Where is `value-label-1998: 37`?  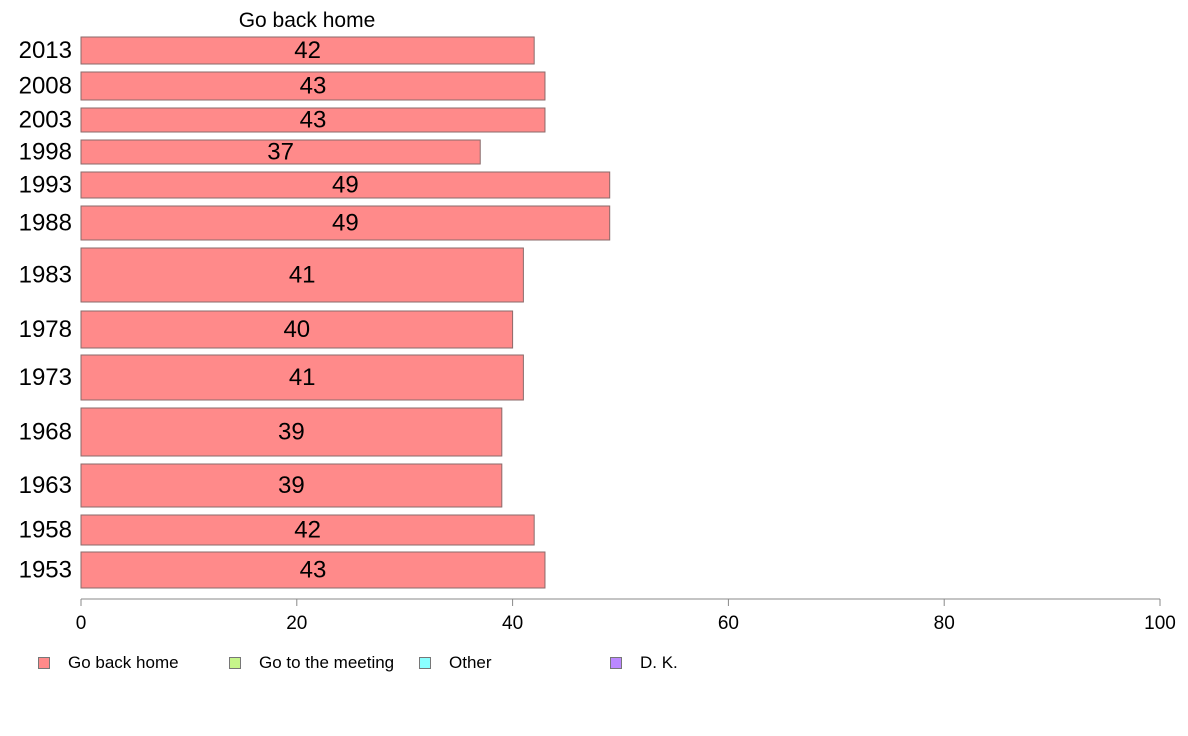
value-label-1998: 37 is located at coordinates (280, 152).